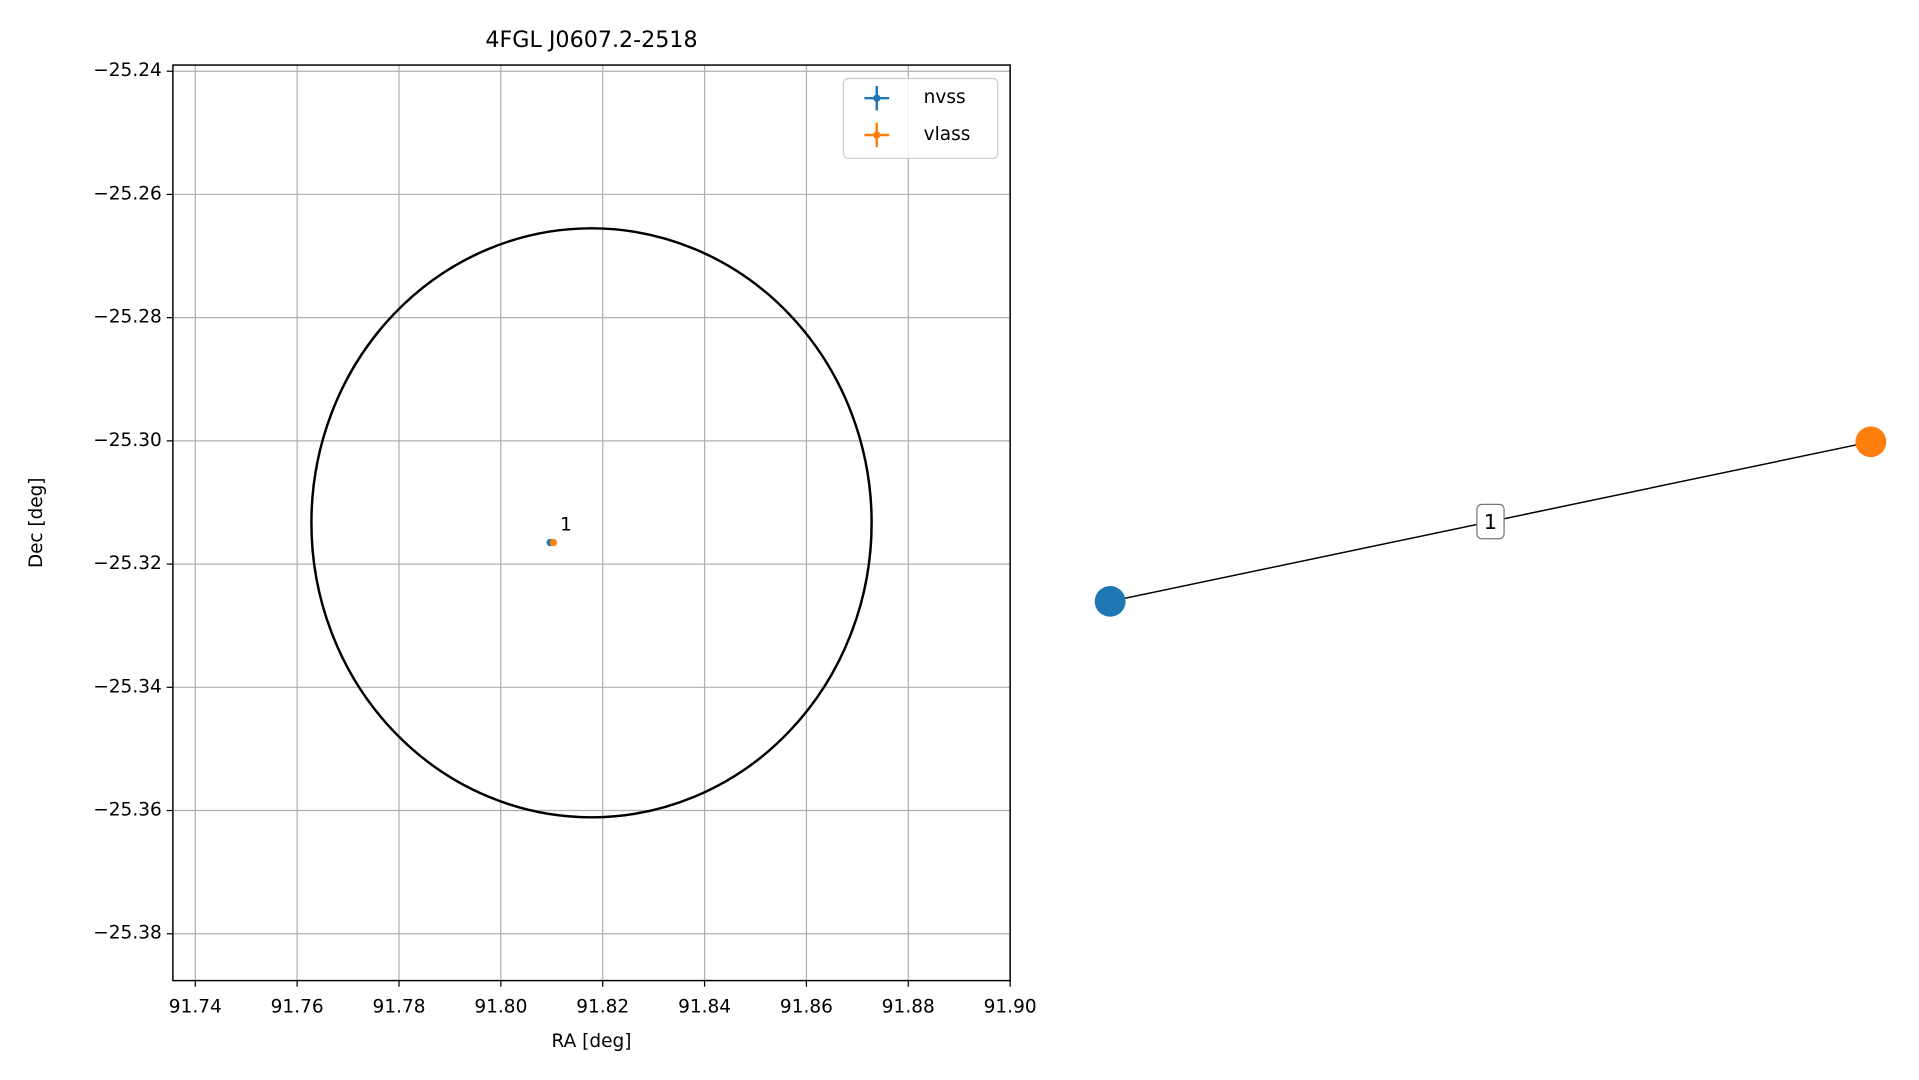  I want to click on x-tick-label: 91.90, so click(1010, 1007).